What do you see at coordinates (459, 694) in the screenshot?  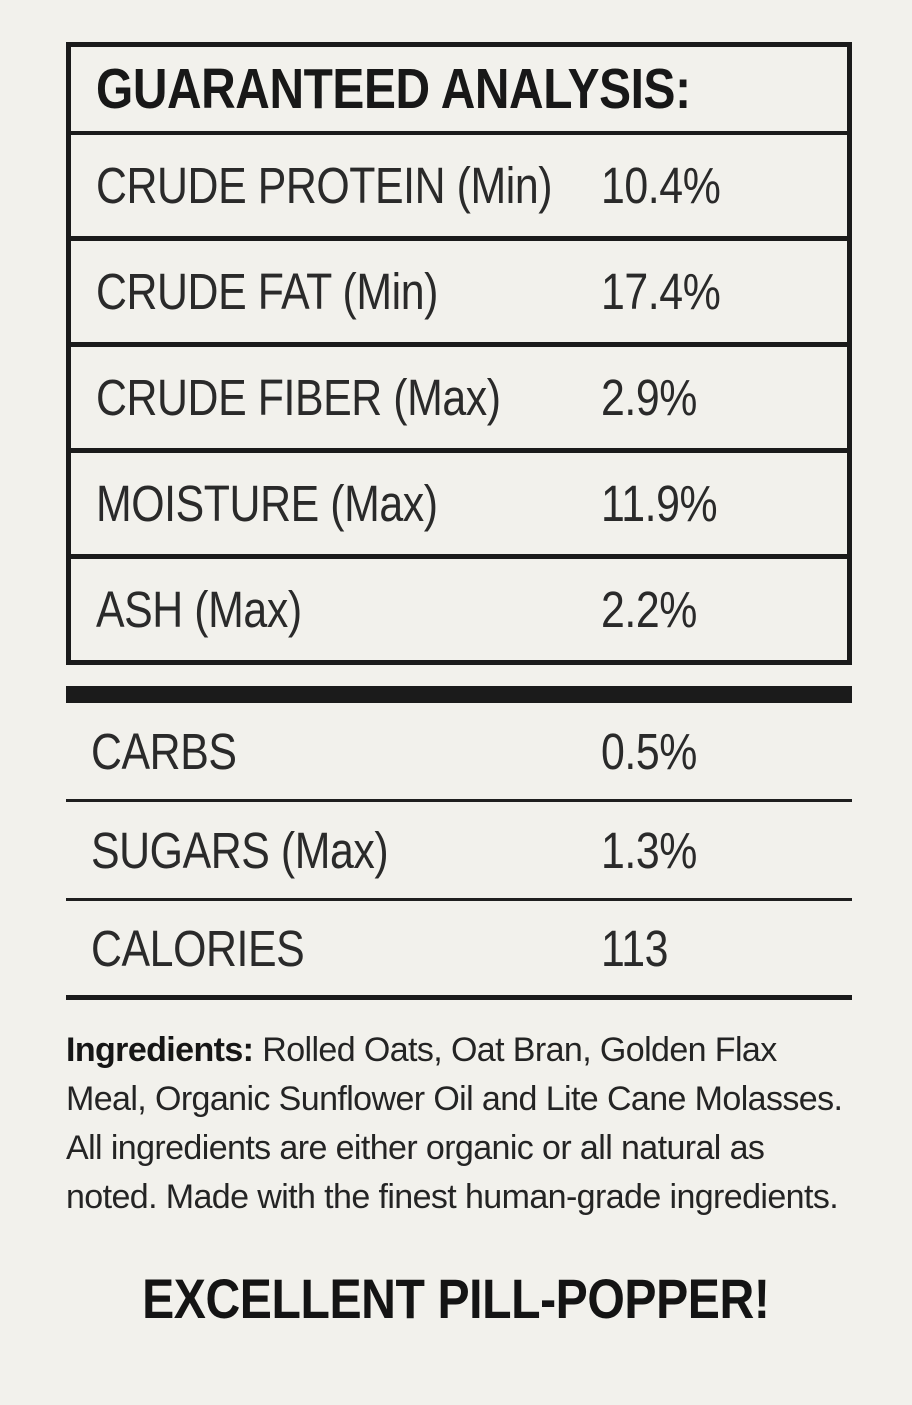 I see `thick-divider-bar` at bounding box center [459, 694].